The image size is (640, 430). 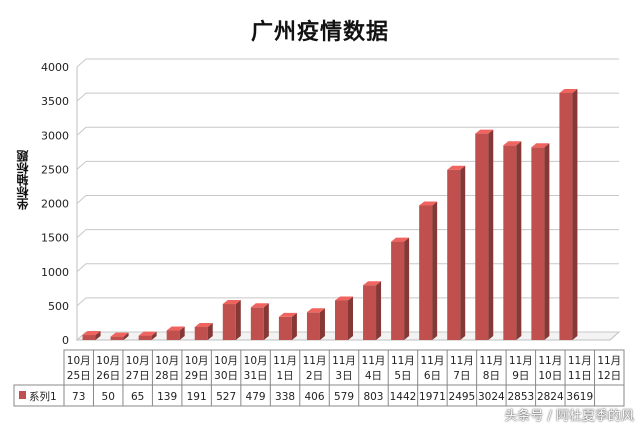 What do you see at coordinates (403, 397) in the screenshot?
I see `data-label: 1442` at bounding box center [403, 397].